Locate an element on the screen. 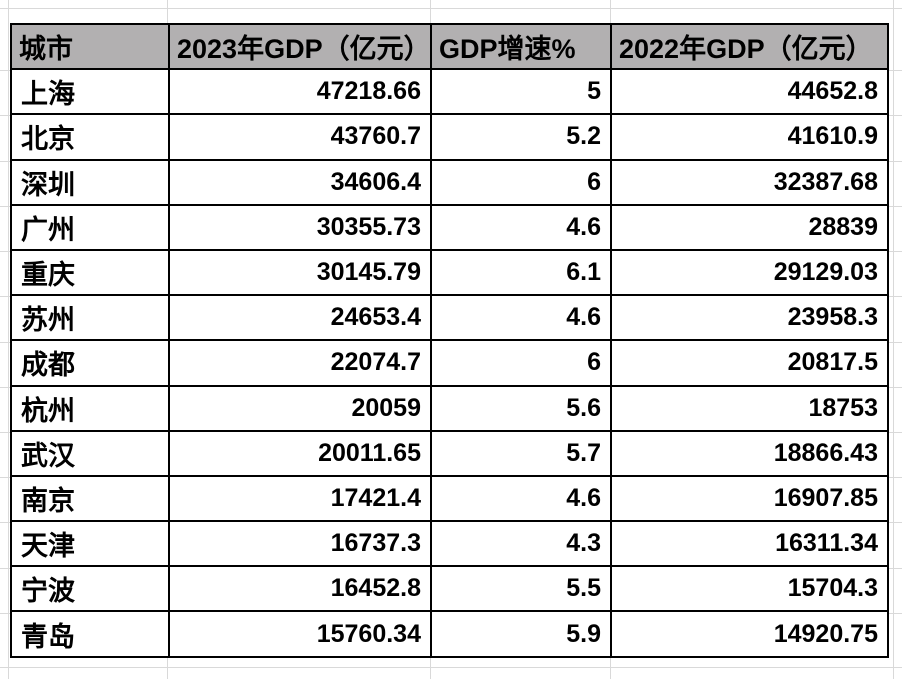 This screenshot has height=679, width=902. gdp2023-cell: 47218.66 is located at coordinates (300, 92).